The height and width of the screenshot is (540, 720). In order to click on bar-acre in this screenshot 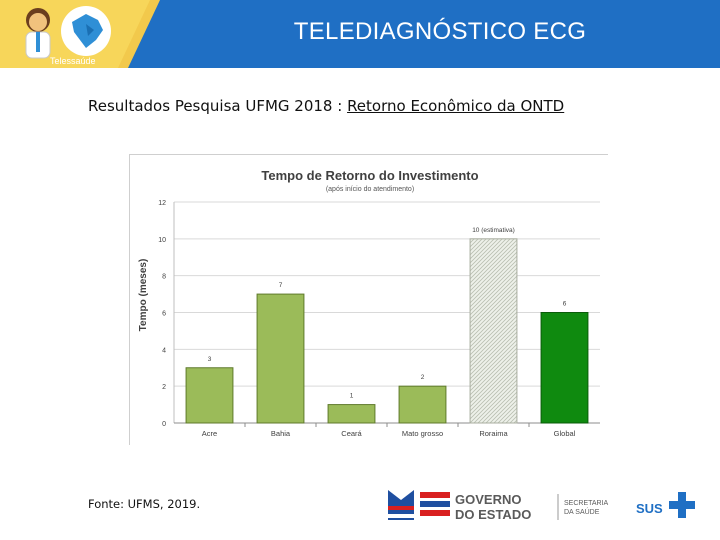, I will do `click(209, 395)`.